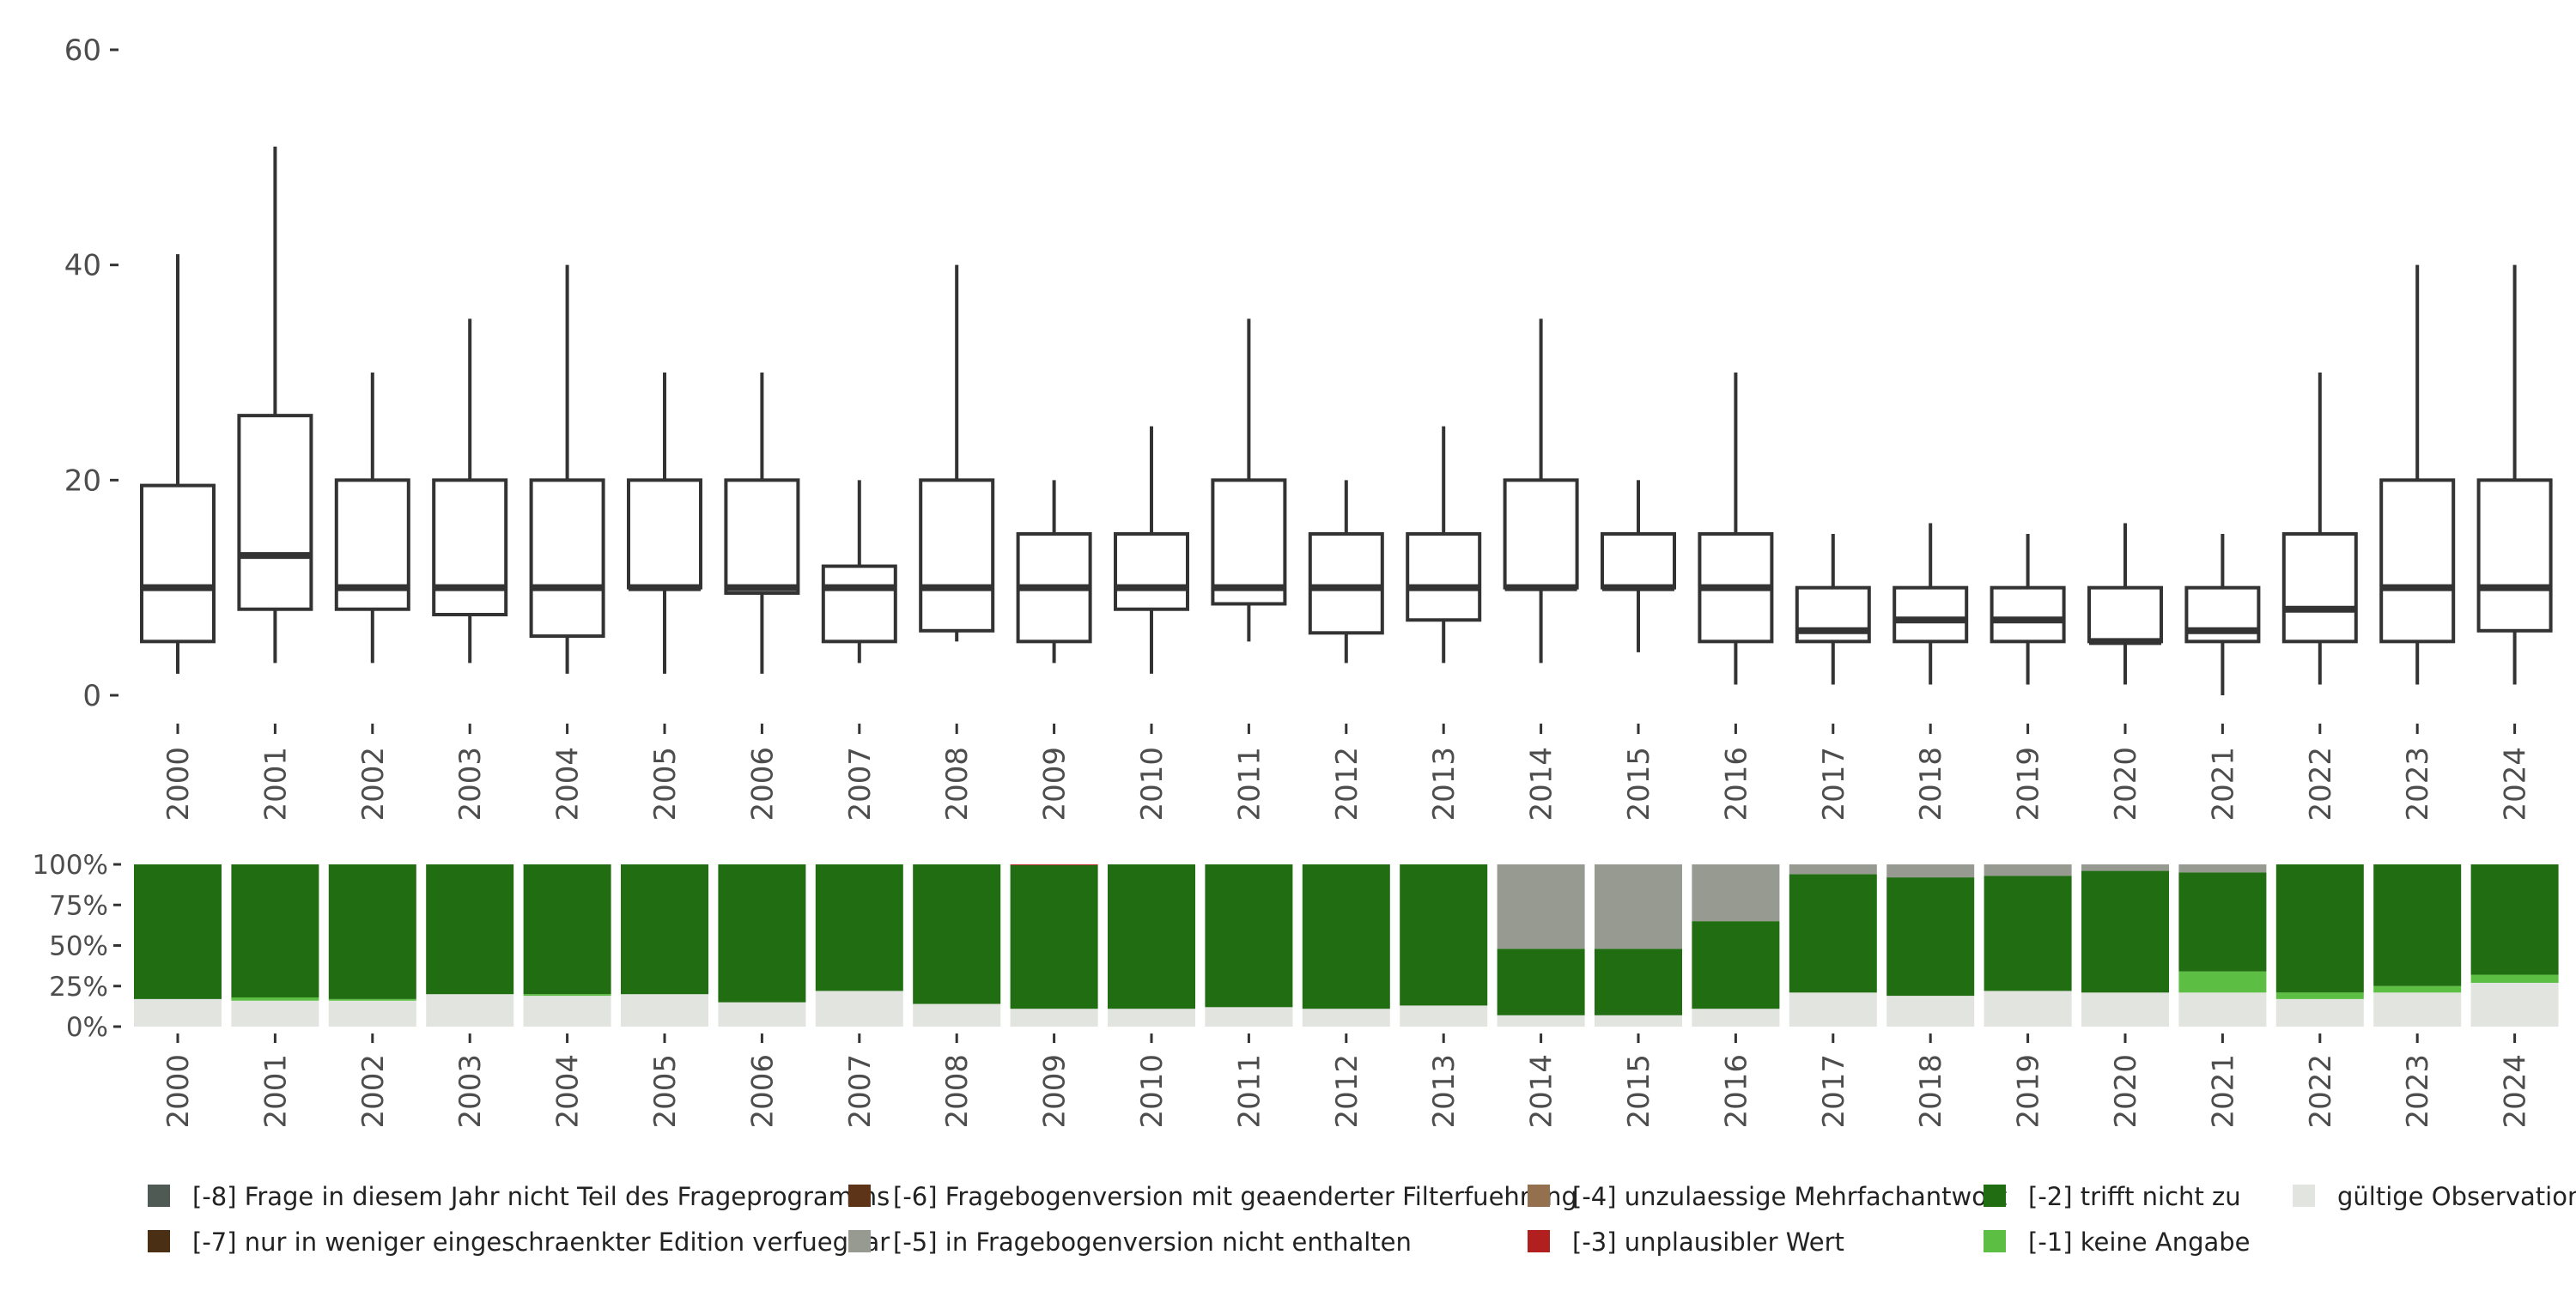 This screenshot has width=2576, height=1291. What do you see at coordinates (2222, 614) in the screenshot?
I see `box-2021` at bounding box center [2222, 614].